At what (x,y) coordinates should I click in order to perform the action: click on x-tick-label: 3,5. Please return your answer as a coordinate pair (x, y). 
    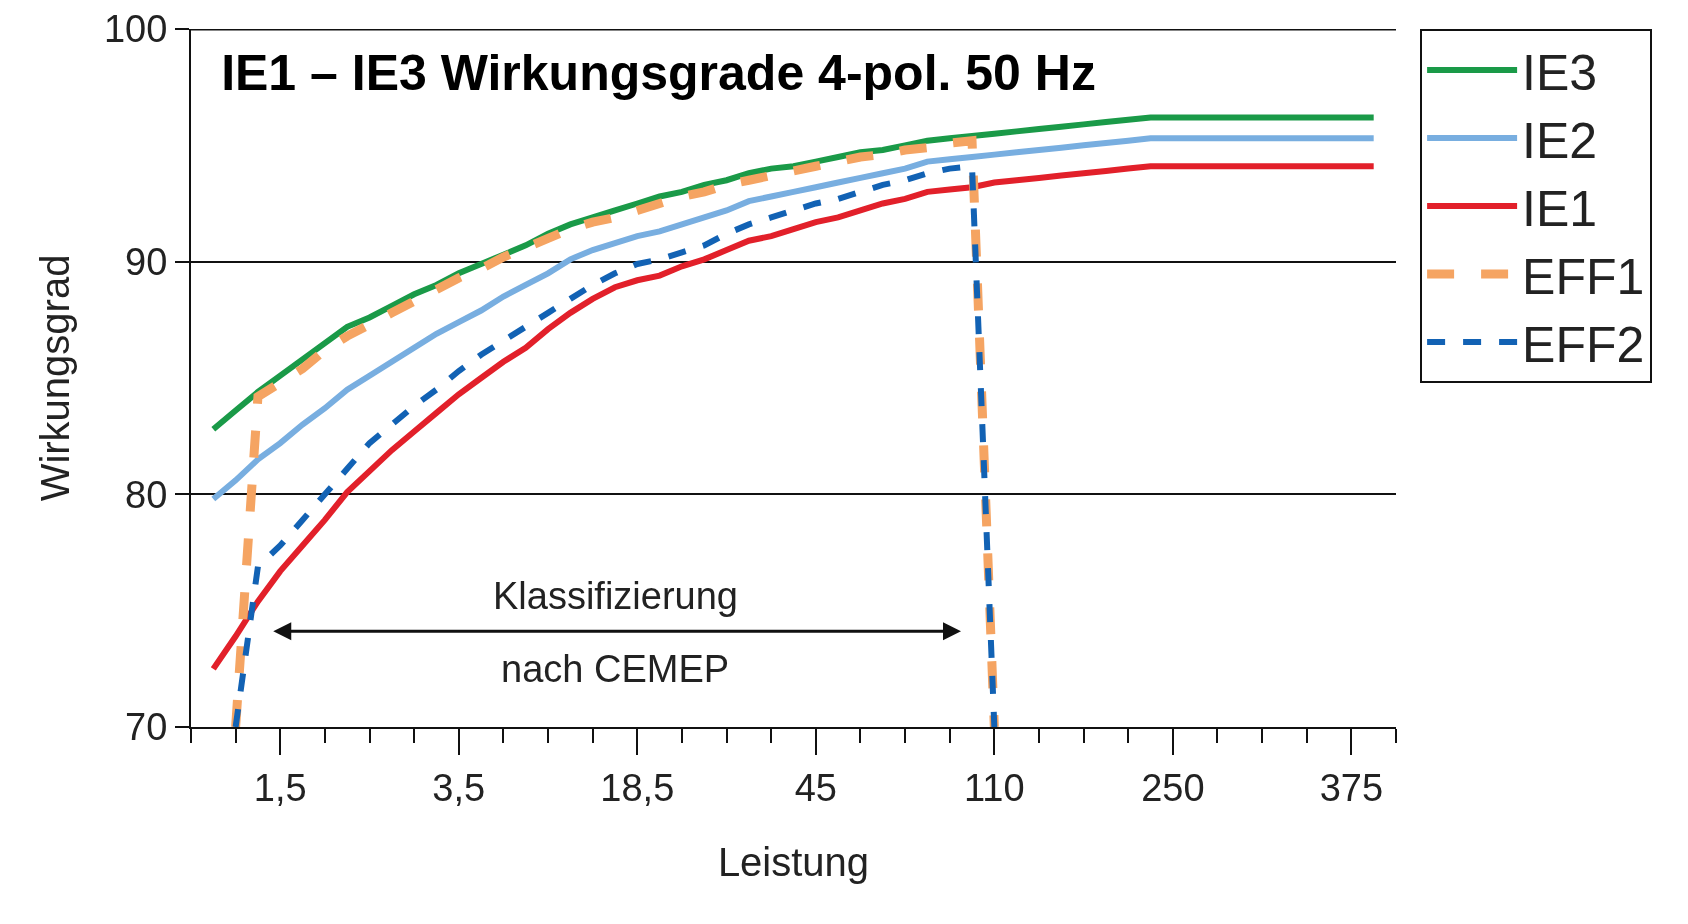
    Looking at the image, I should click on (459, 787).